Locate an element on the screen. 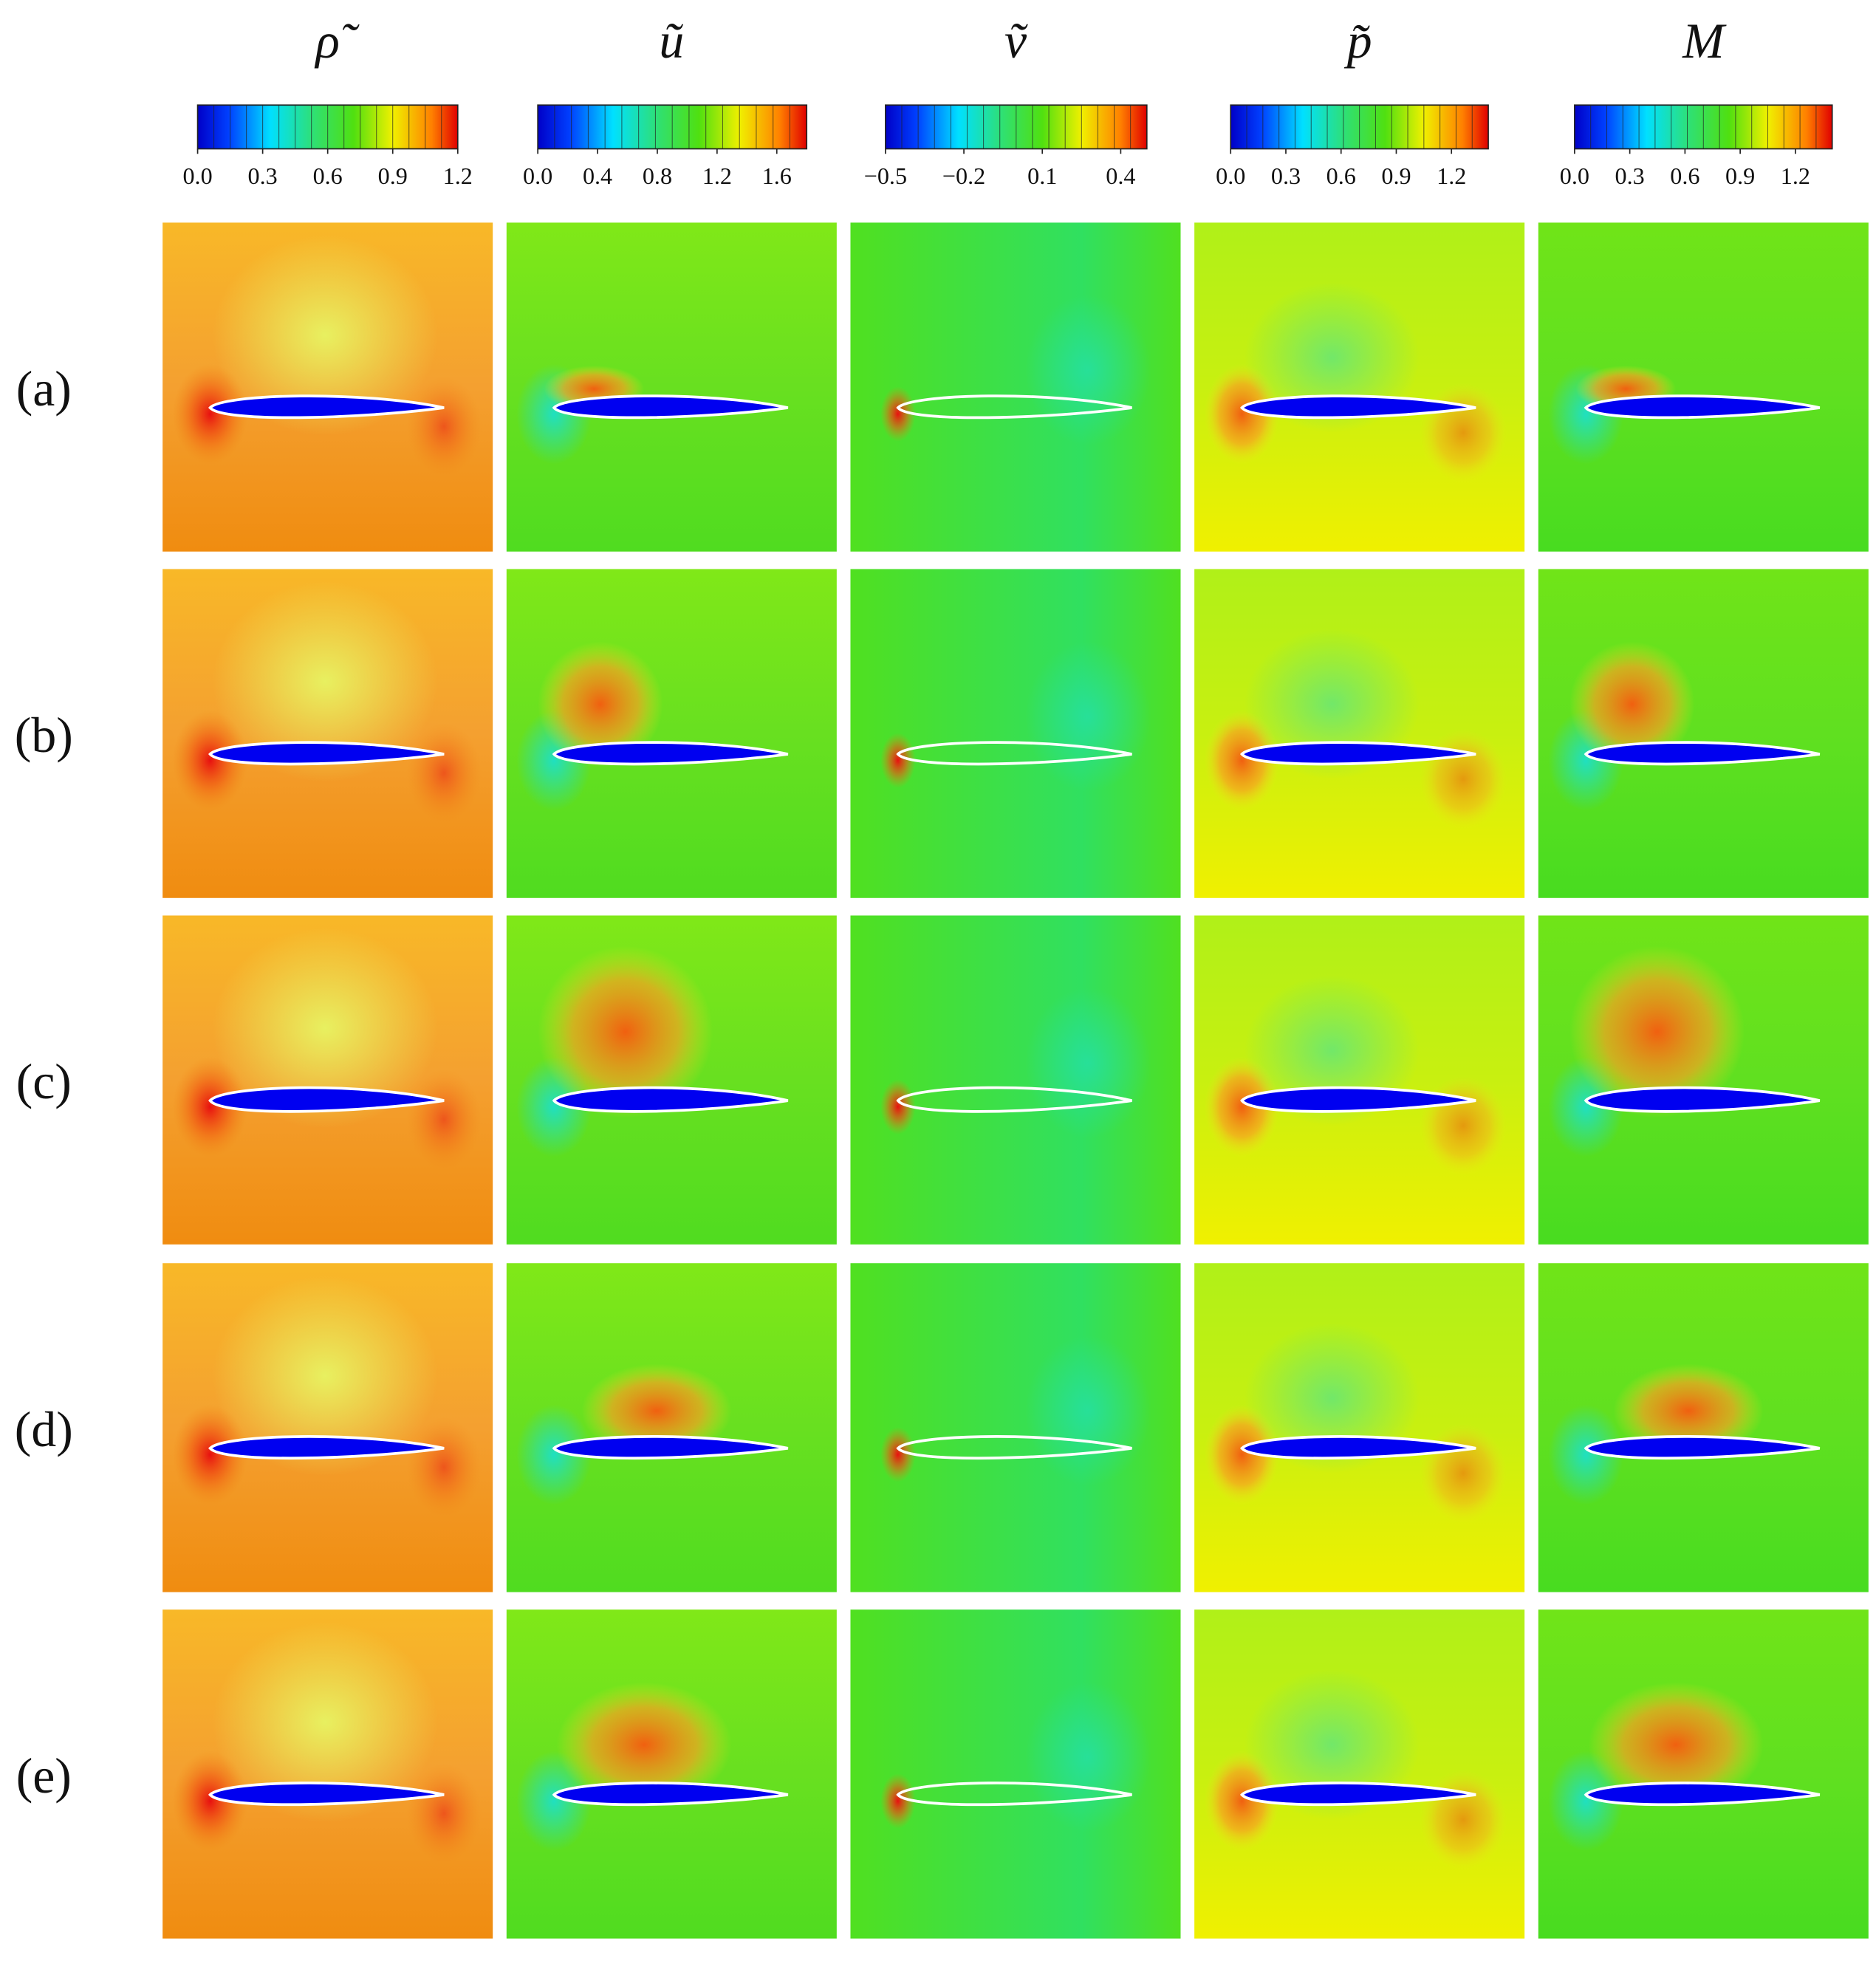  colorbar-tick-label: 0.8 is located at coordinates (657, 175).